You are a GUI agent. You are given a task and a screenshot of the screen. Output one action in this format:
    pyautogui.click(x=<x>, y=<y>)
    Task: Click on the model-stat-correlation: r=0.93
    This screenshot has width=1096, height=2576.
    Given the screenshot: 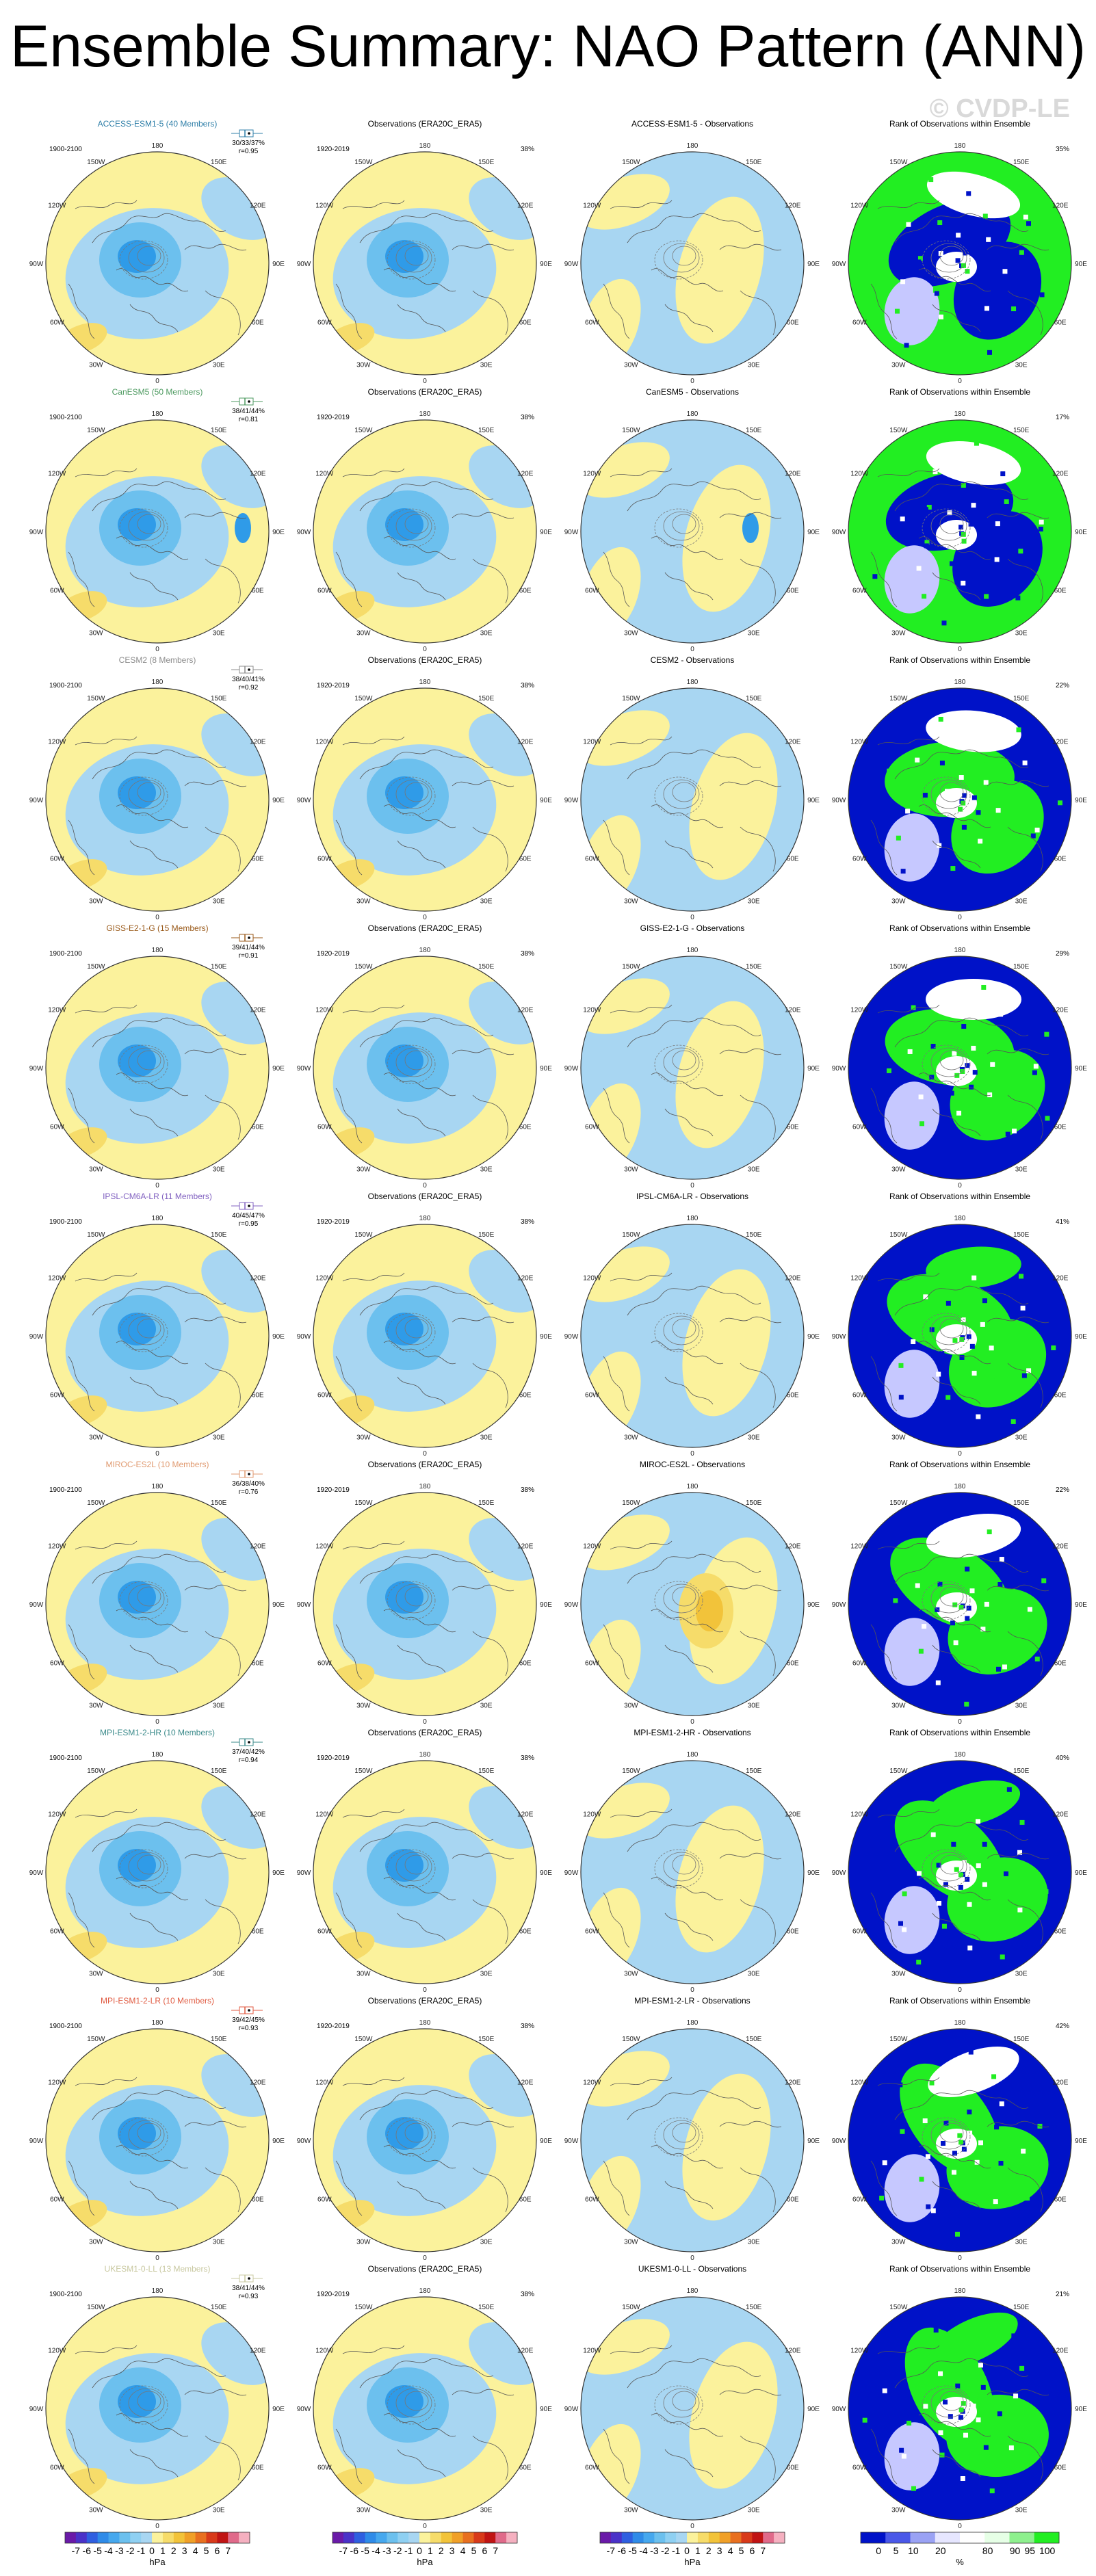 What is the action you would take?
    pyautogui.click(x=249, y=2028)
    